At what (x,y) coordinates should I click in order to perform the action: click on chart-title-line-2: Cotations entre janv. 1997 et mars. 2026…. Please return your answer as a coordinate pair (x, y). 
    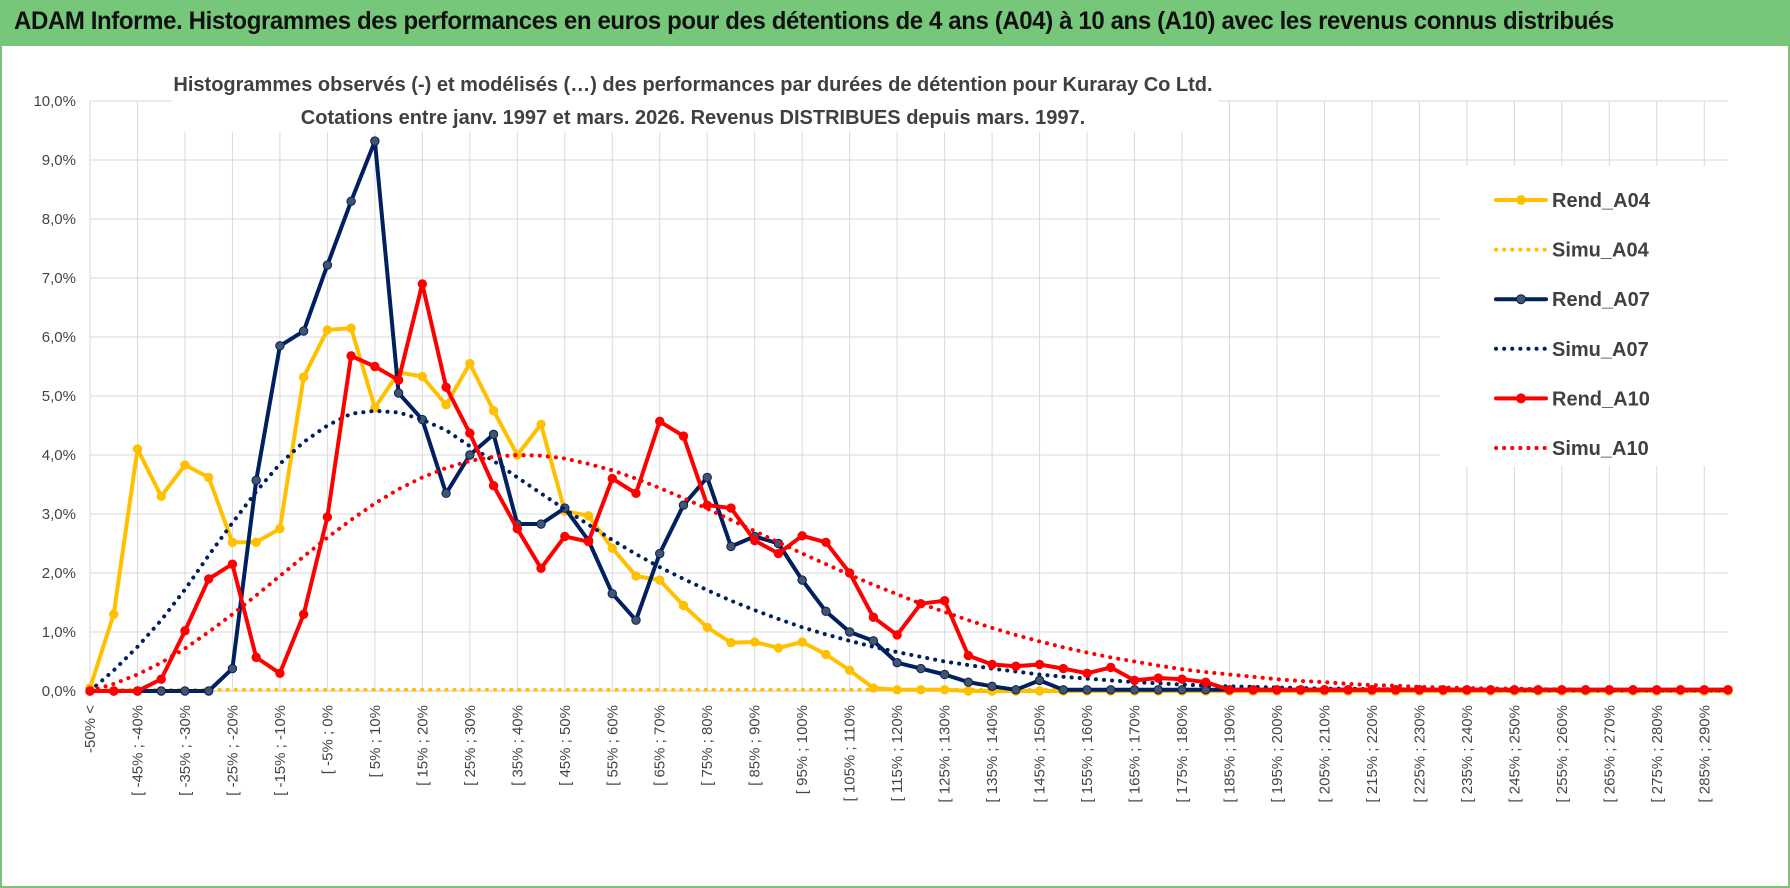
    Looking at the image, I should click on (693, 118).